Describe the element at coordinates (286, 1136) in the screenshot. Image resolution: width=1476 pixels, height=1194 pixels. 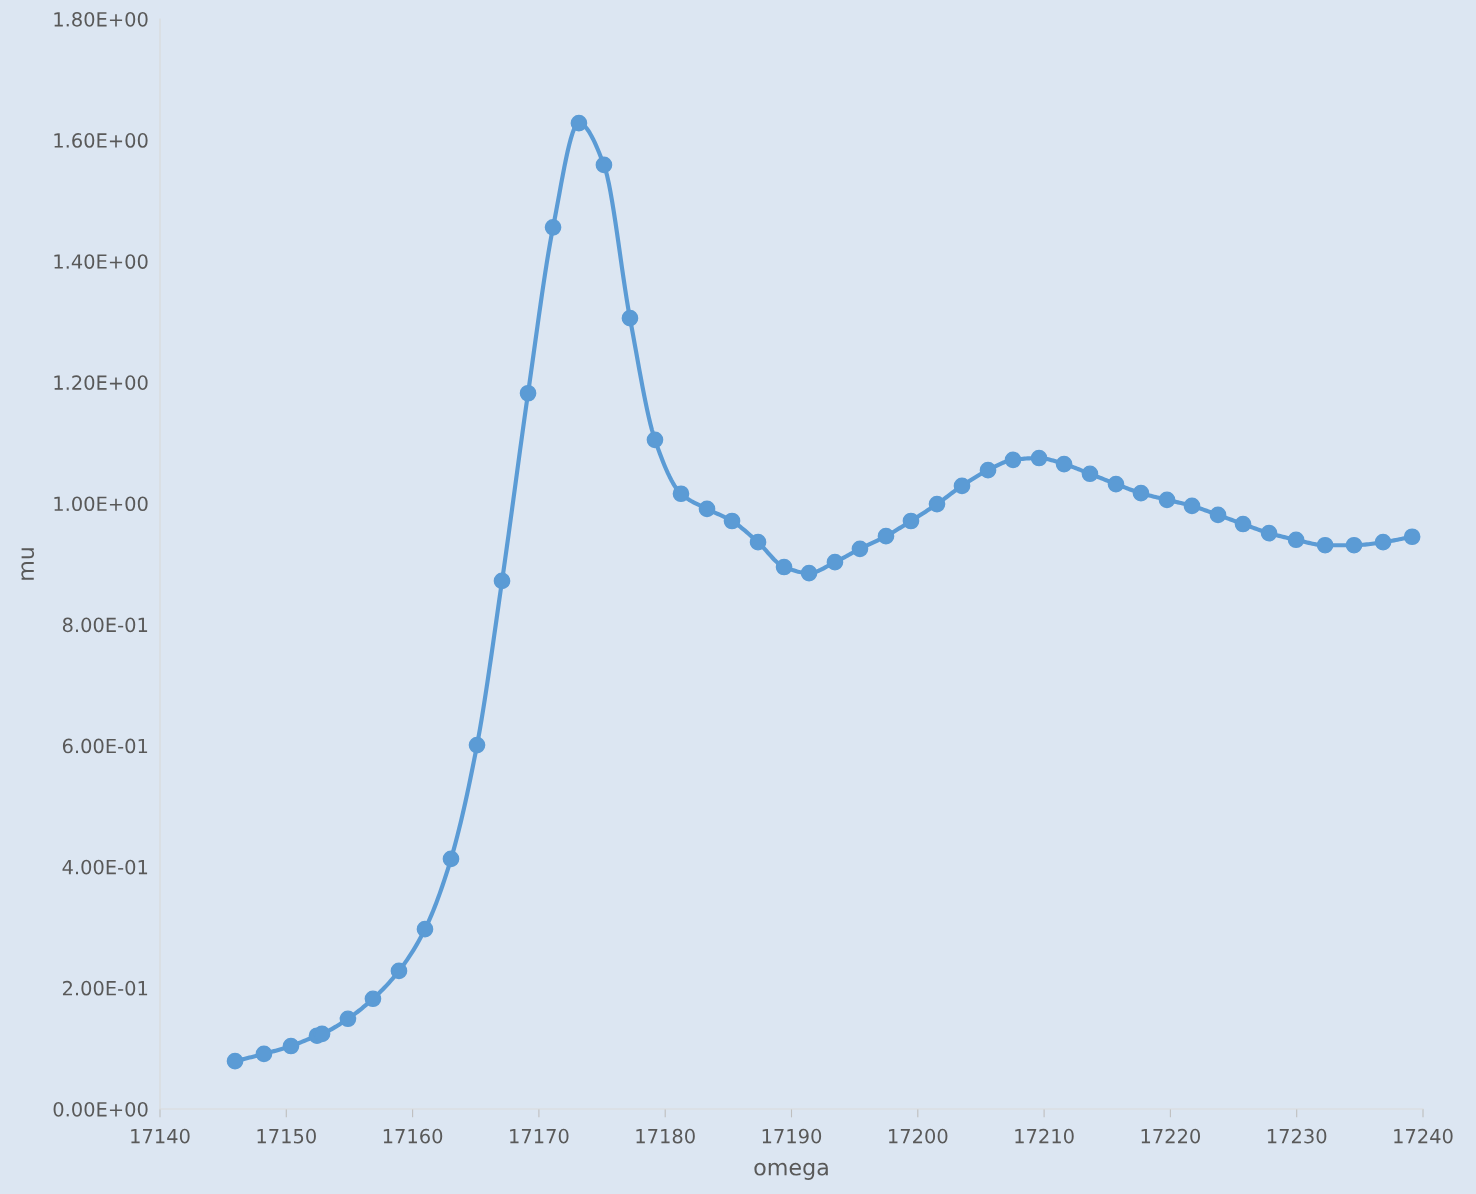
I see `x-tick-label: 17150` at that location.